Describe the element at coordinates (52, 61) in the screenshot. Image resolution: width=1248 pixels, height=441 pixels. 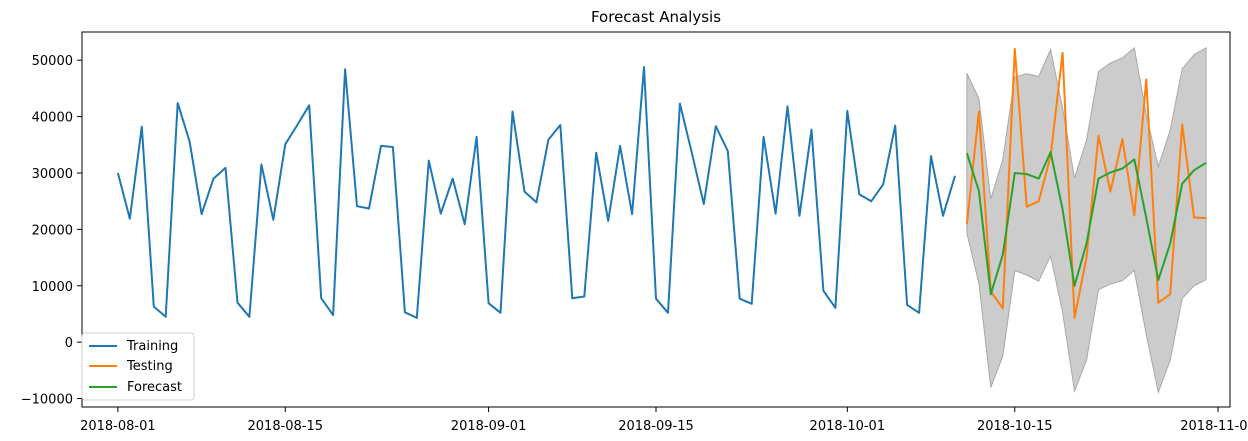
I see `y-tick-label: 50000` at that location.